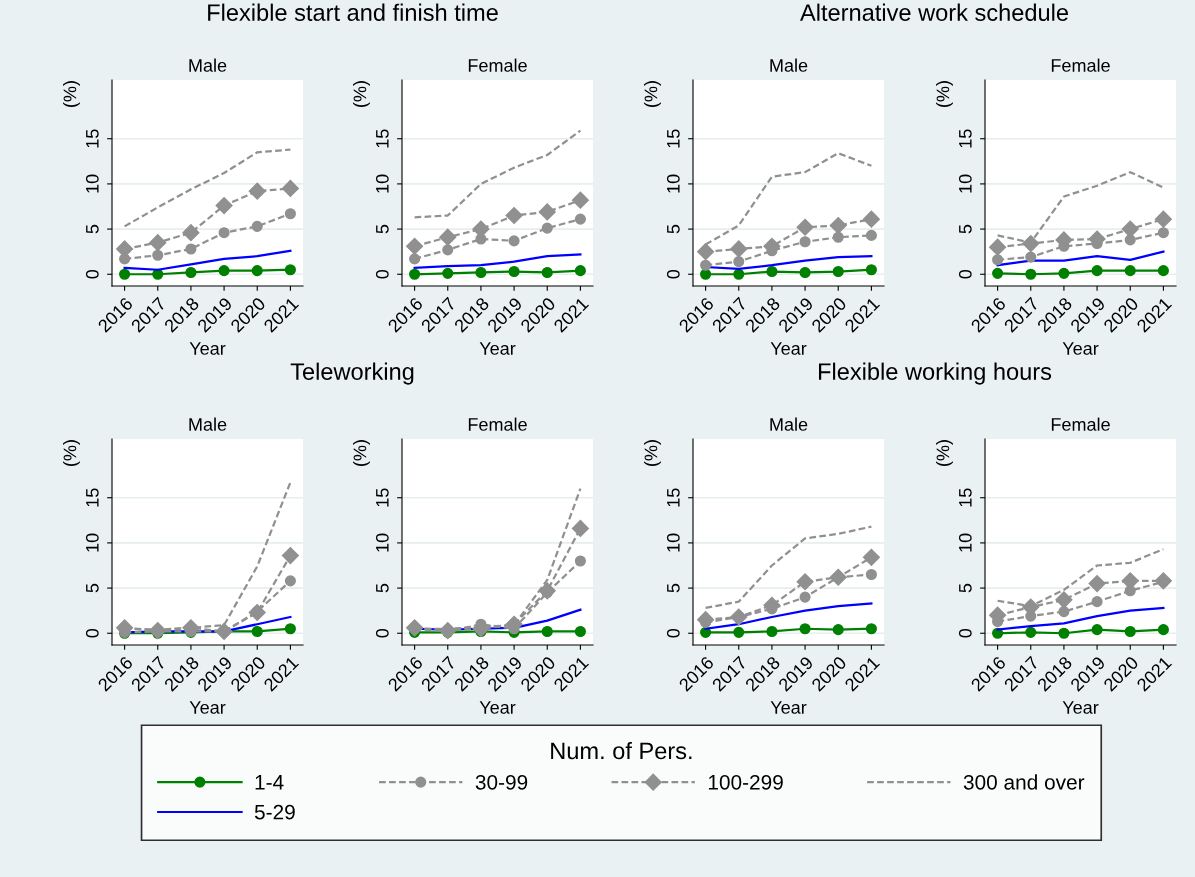 The image size is (1195, 877). What do you see at coordinates (352, 373) in the screenshot?
I see `text: Teleworking` at bounding box center [352, 373].